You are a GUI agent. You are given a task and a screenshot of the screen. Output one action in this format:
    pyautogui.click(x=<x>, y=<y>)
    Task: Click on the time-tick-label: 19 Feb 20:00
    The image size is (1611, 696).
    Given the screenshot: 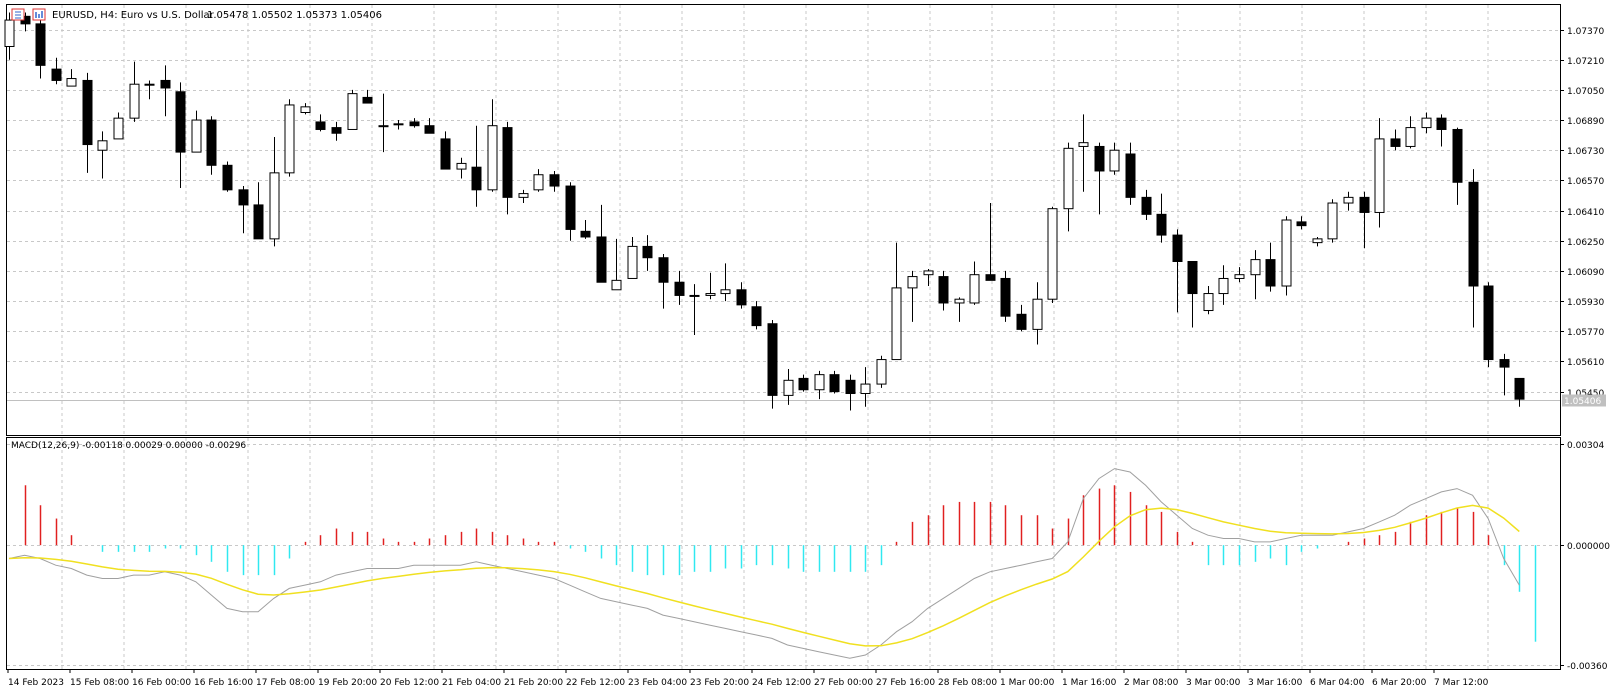 What is the action you would take?
    pyautogui.click(x=347, y=683)
    